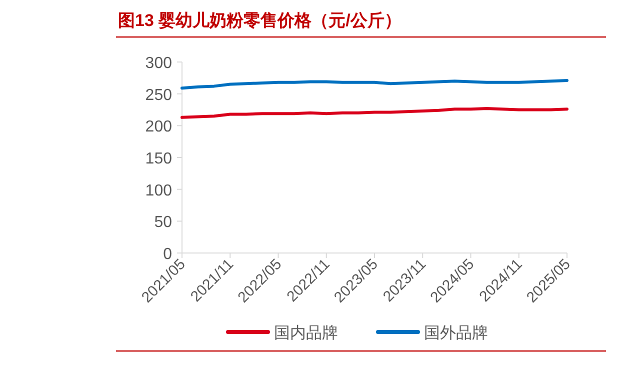  I want to click on chart-title: 图13 婴幼儿奶粉零售价格（元/公斤）, so click(260, 20).